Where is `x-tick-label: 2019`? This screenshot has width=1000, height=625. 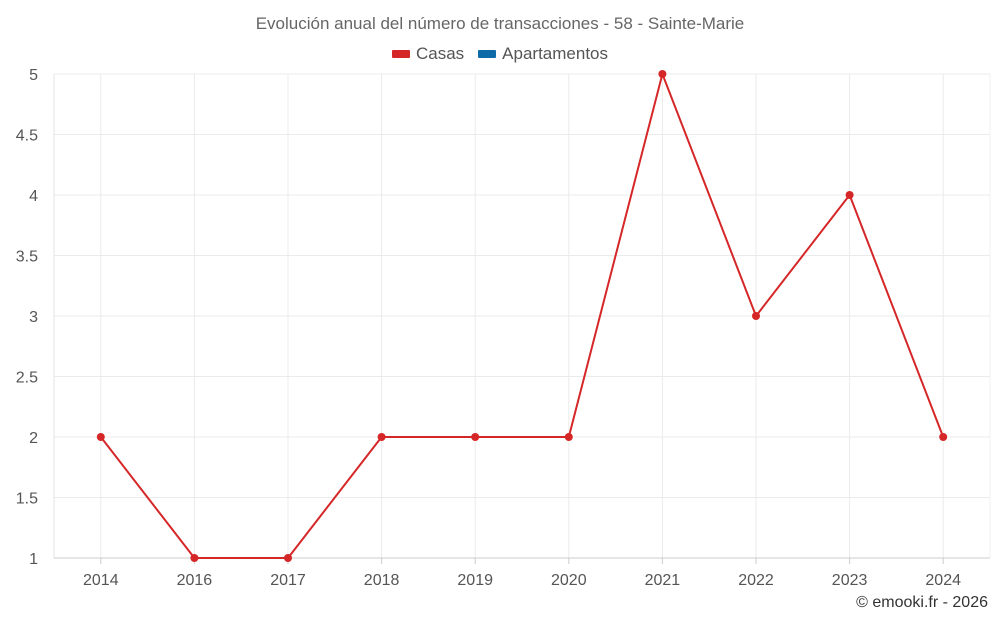 x-tick-label: 2019 is located at coordinates (475, 580).